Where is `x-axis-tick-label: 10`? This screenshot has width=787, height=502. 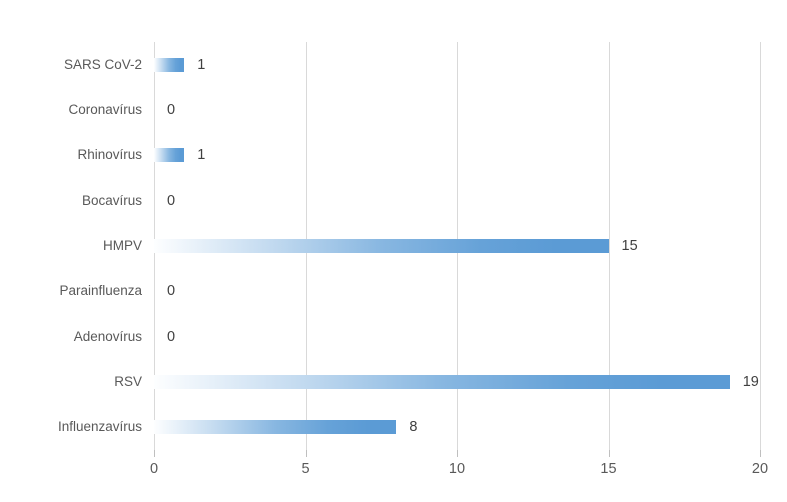 x-axis-tick-label: 10 is located at coordinates (457, 469).